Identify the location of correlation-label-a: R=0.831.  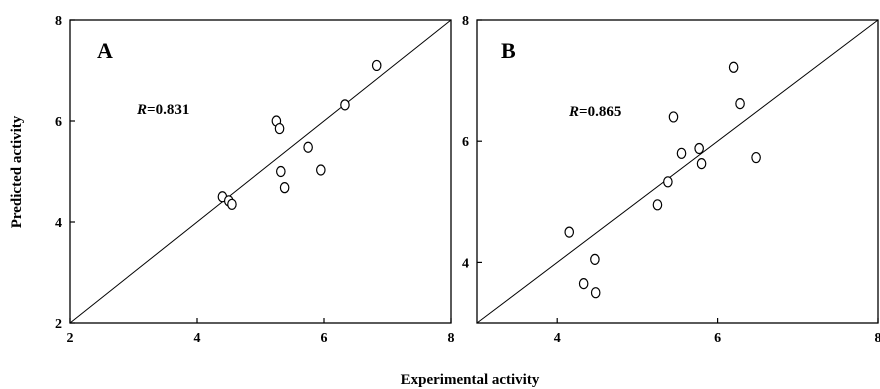
(162, 110).